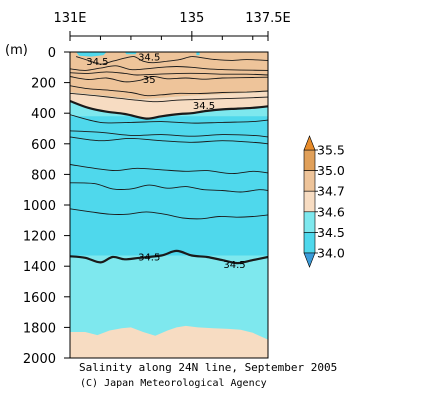 Image resolution: width=430 pixels, height=405 pixels. What do you see at coordinates (39, 237) in the screenshot?
I see `y-tick-label: 1200` at bounding box center [39, 237].